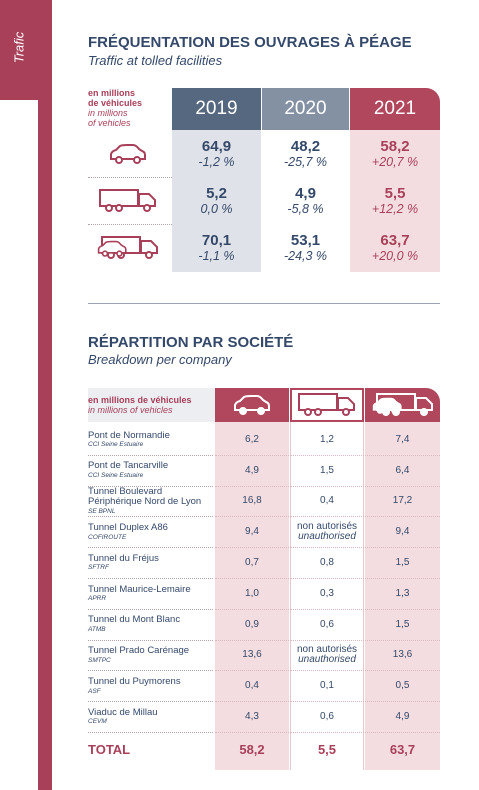 This screenshot has height=790, width=479. I want to click on company-label: Tunnel du Puymorens ASF, so click(150, 687).